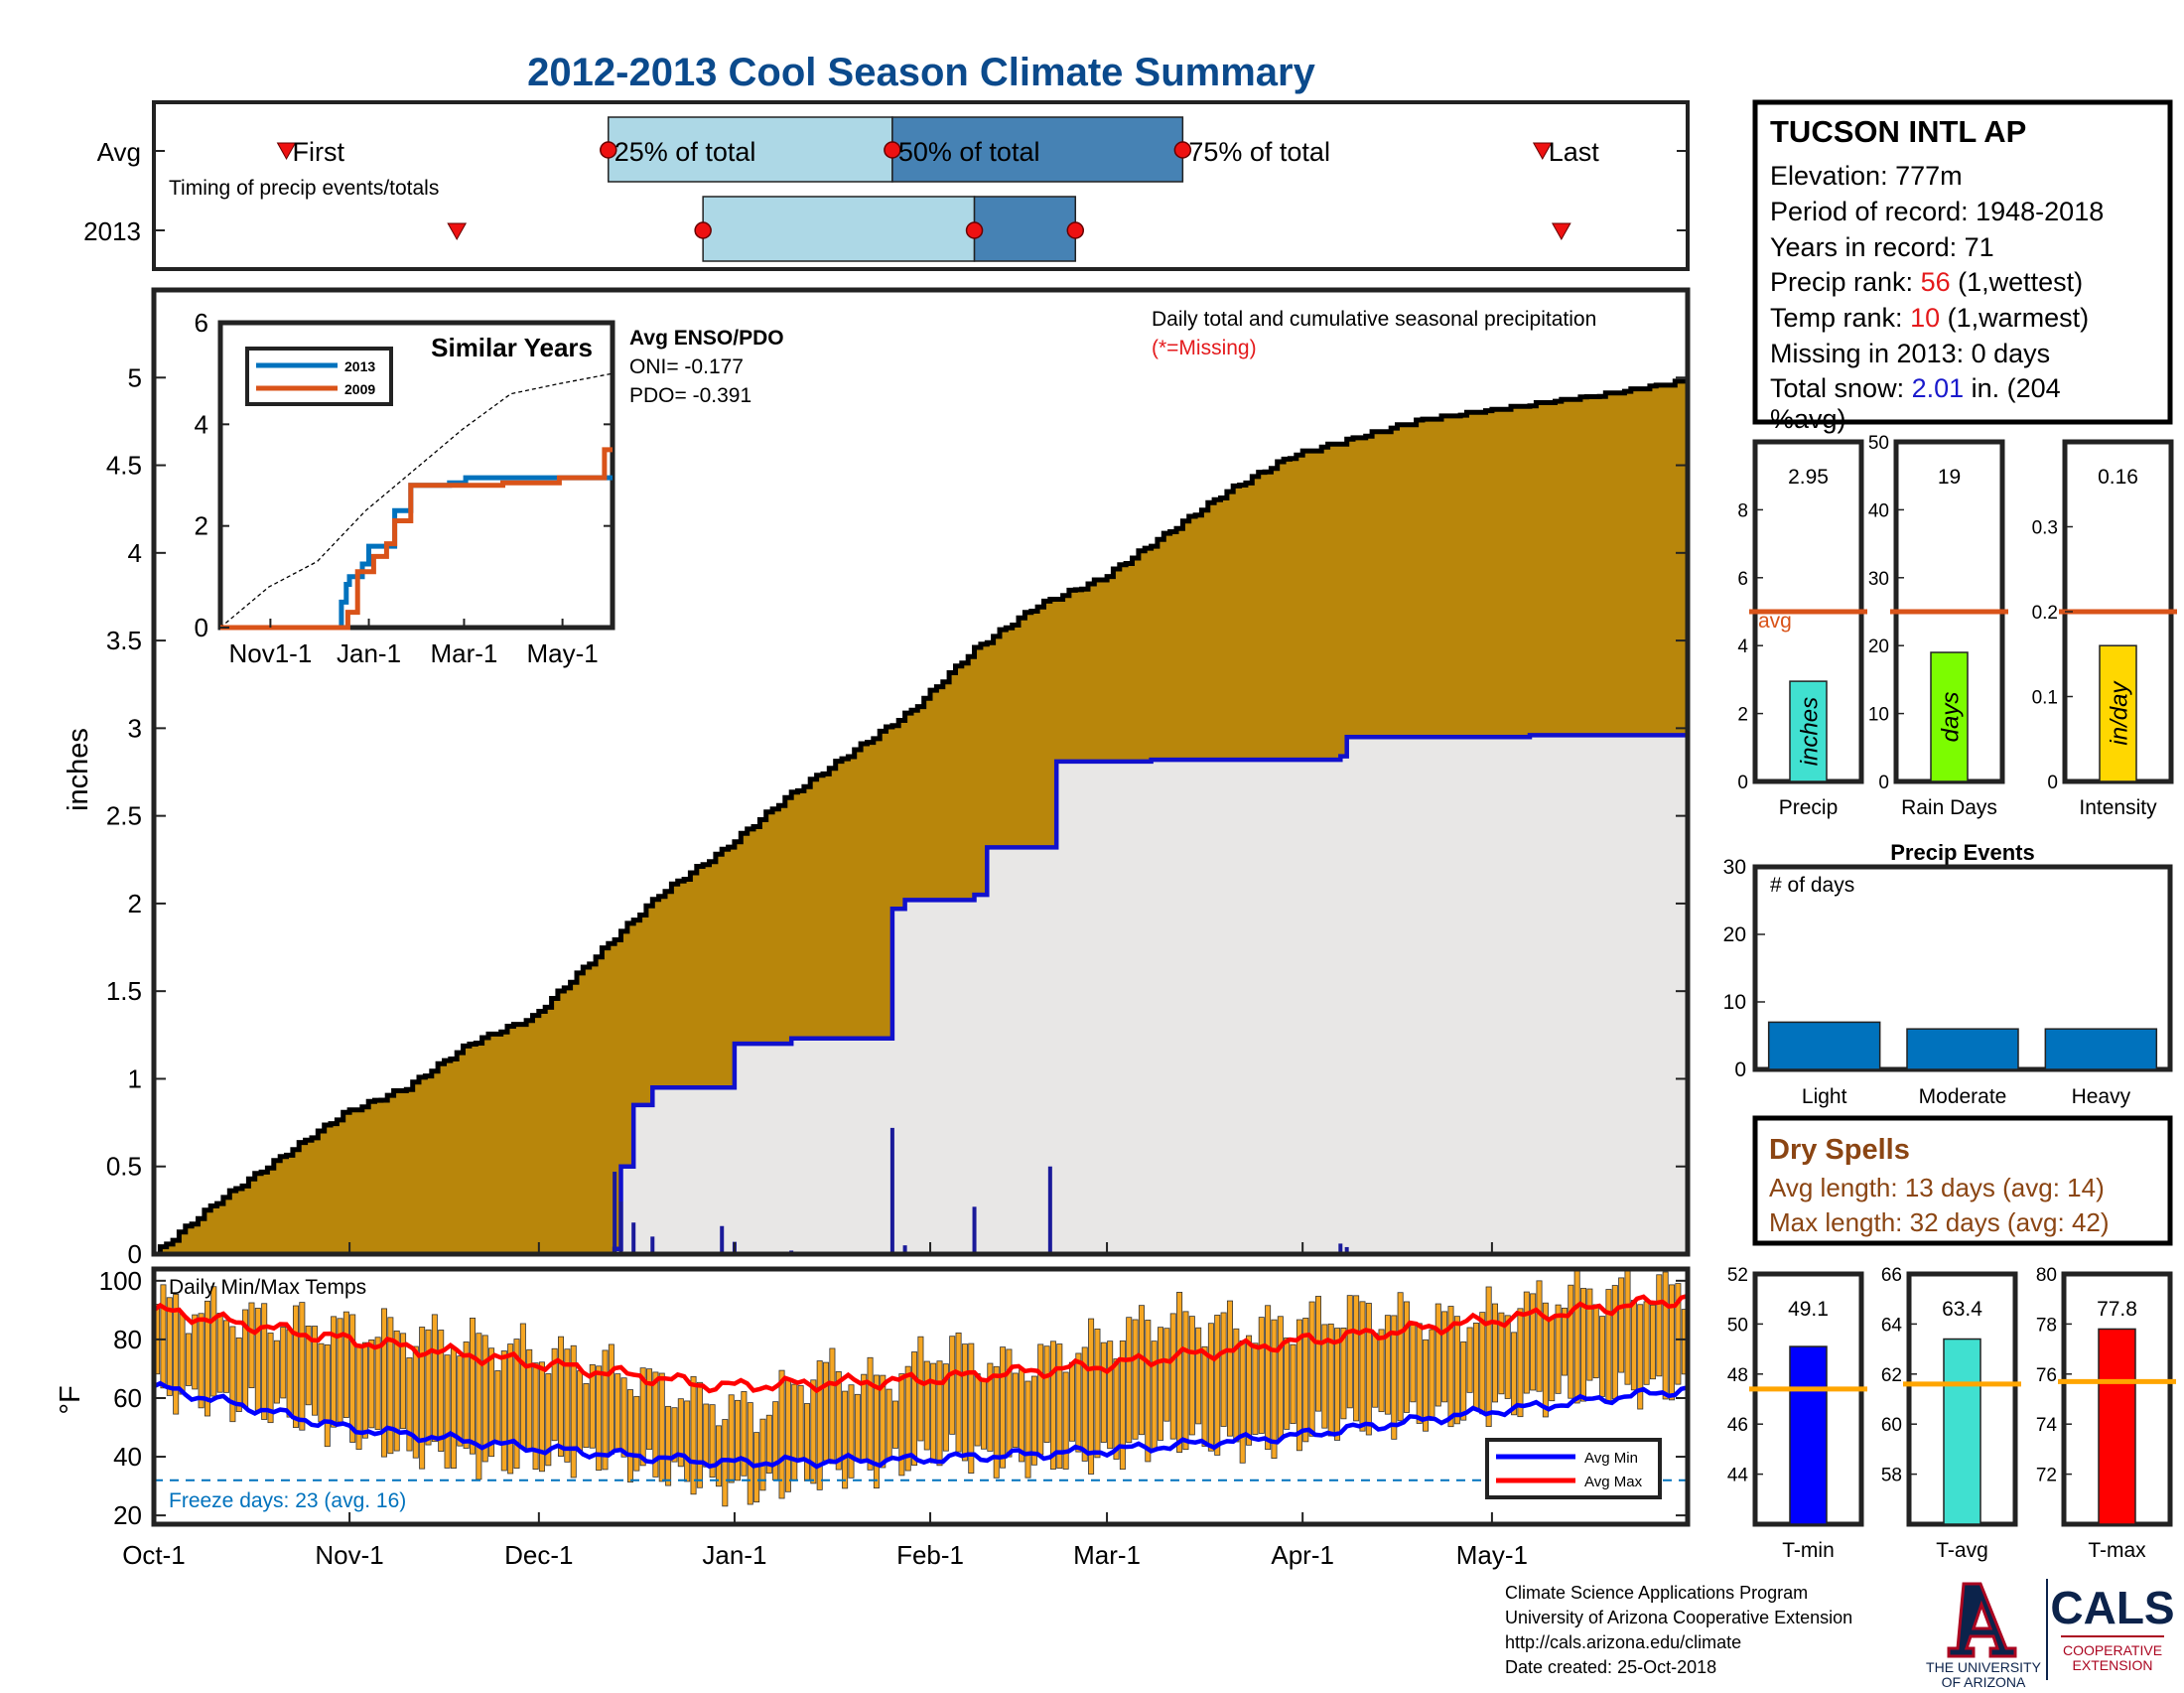 The width and height of the screenshot is (2184, 1693). I want to click on temp-y-tick-label: 50, so click(1737, 1326).